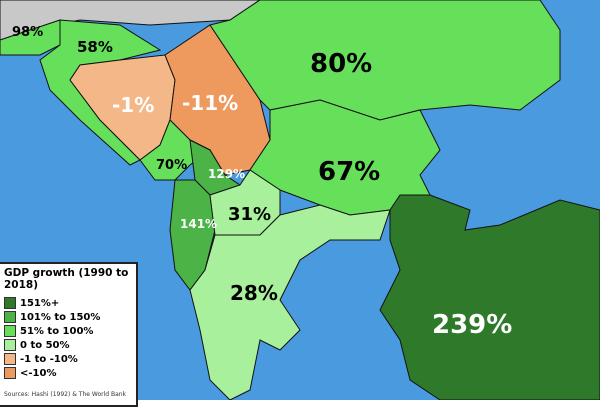 Image resolution: width=600 pixels, height=407 pixels. I want to click on label-slovenia: 98%, so click(27, 32).